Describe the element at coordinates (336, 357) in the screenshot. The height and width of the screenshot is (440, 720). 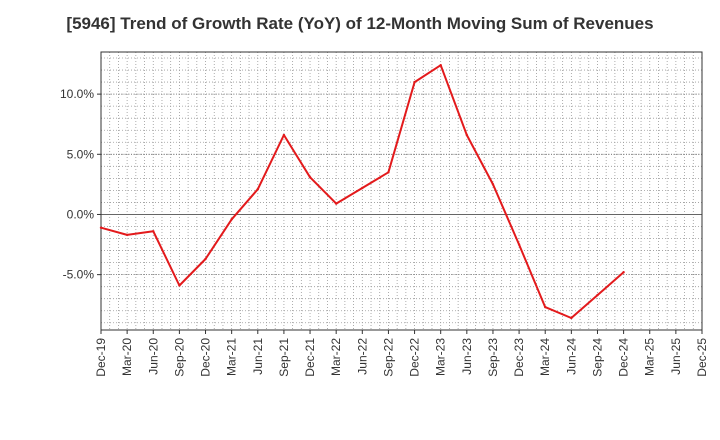
I see `x-tick-label: Mar-22` at that location.